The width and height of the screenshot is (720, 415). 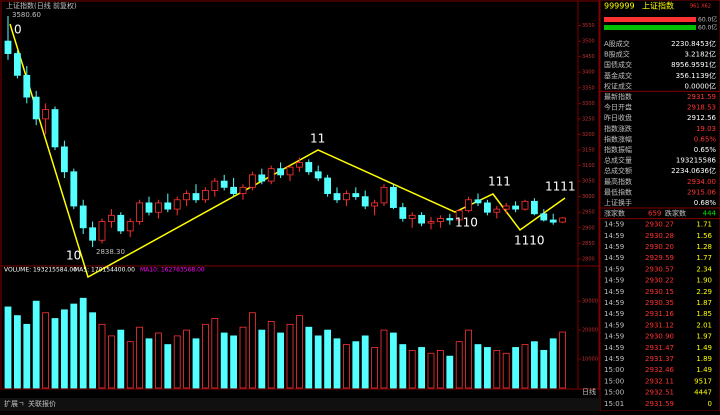 I want to click on low-label: 2838.30, so click(x=110, y=252).